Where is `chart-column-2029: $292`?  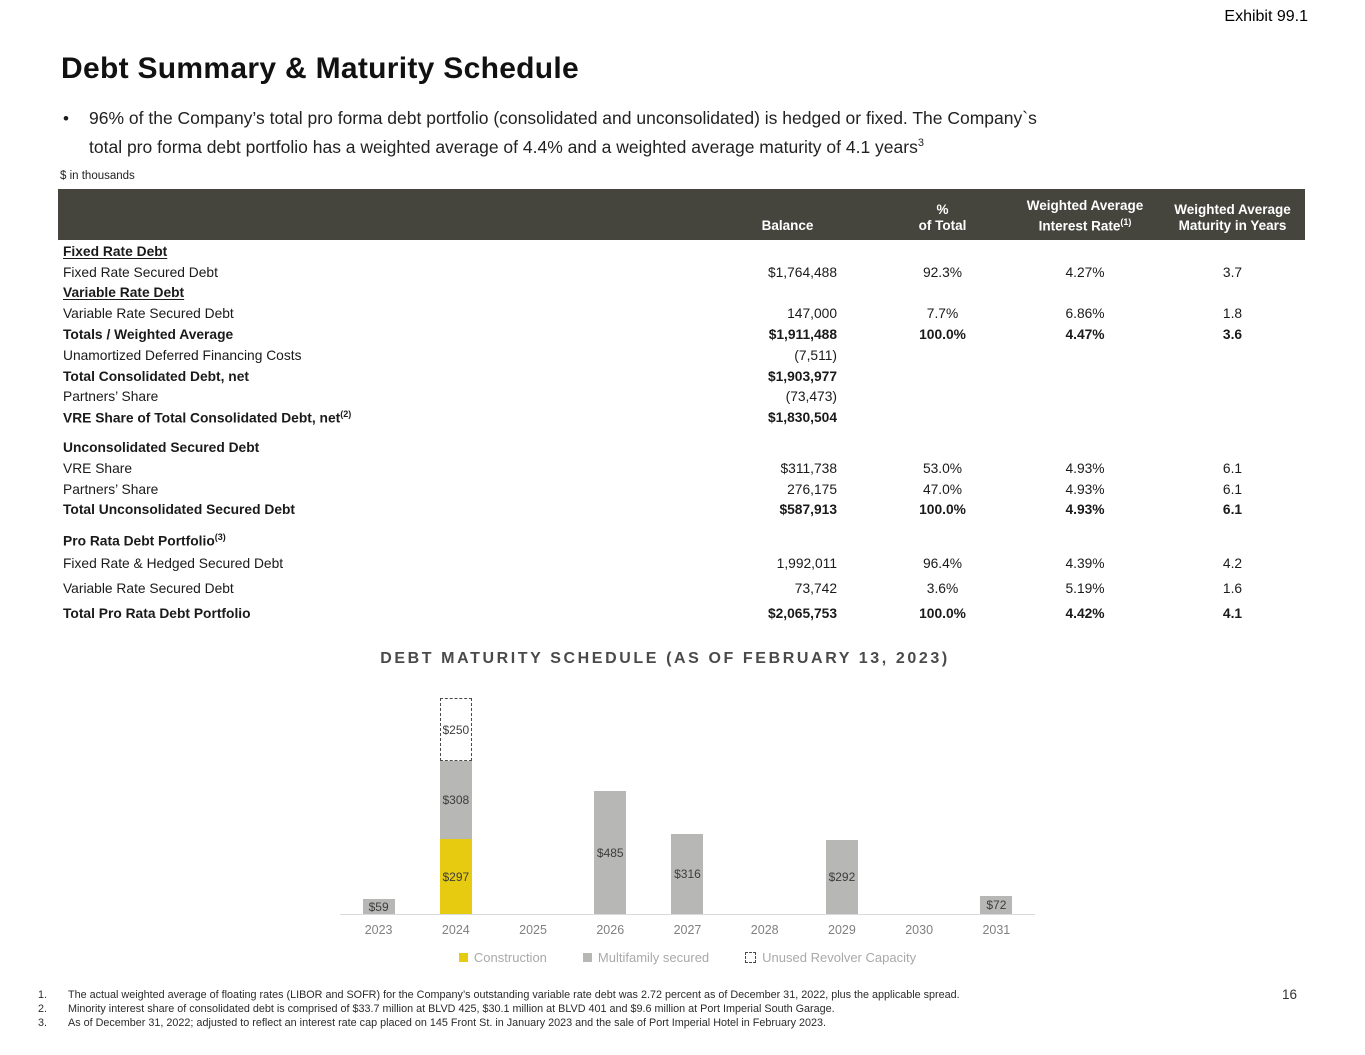 chart-column-2029: $292 is located at coordinates (841, 802).